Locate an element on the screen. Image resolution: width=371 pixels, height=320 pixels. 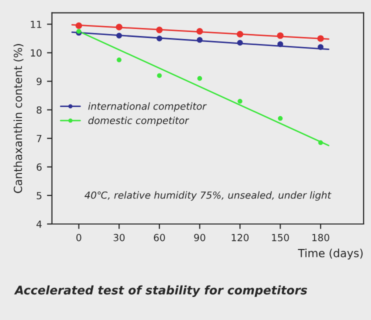
y-tick-label: 10 is located at coordinates (36, 53).